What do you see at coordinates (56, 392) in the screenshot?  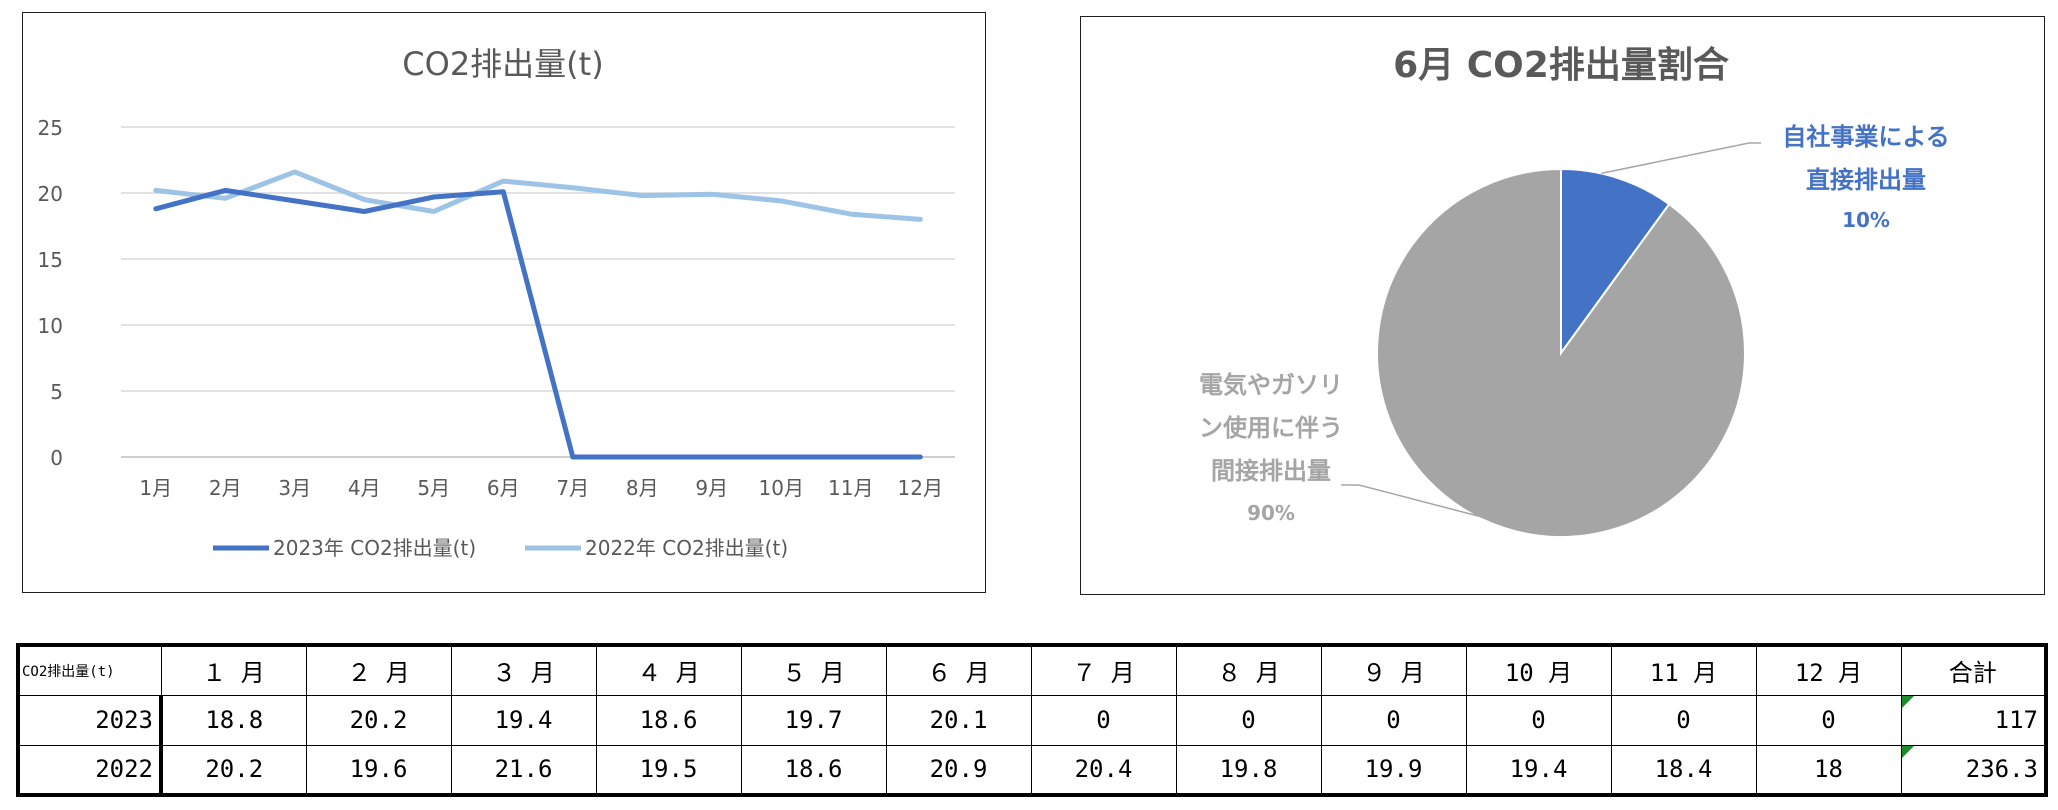 I see `y-tick-label: 5` at bounding box center [56, 392].